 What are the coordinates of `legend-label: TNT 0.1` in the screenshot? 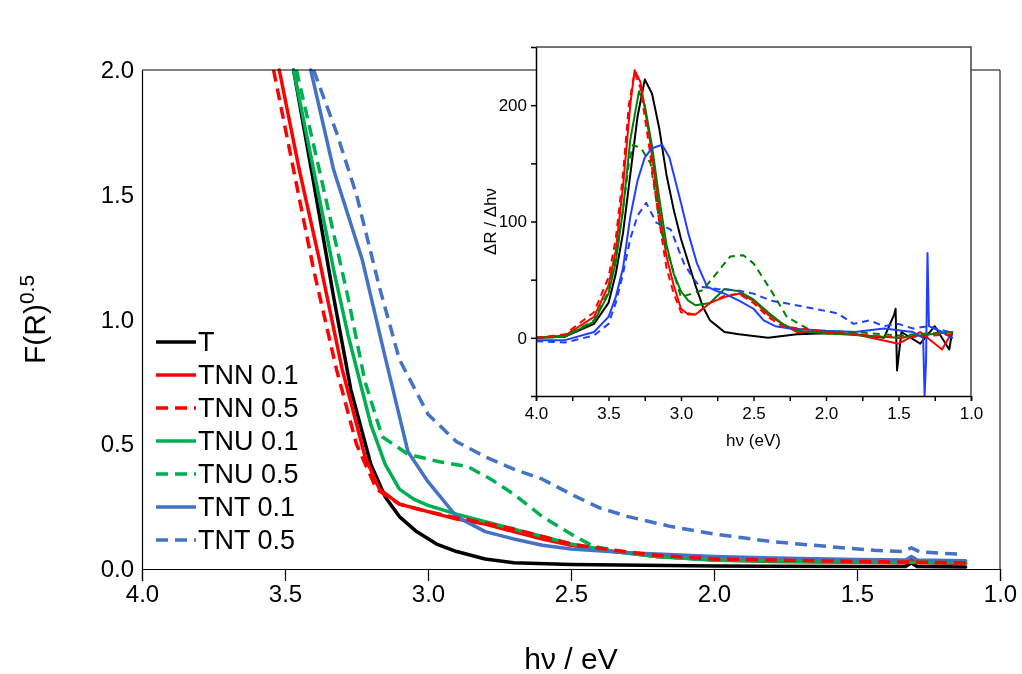 It's located at (247, 507).